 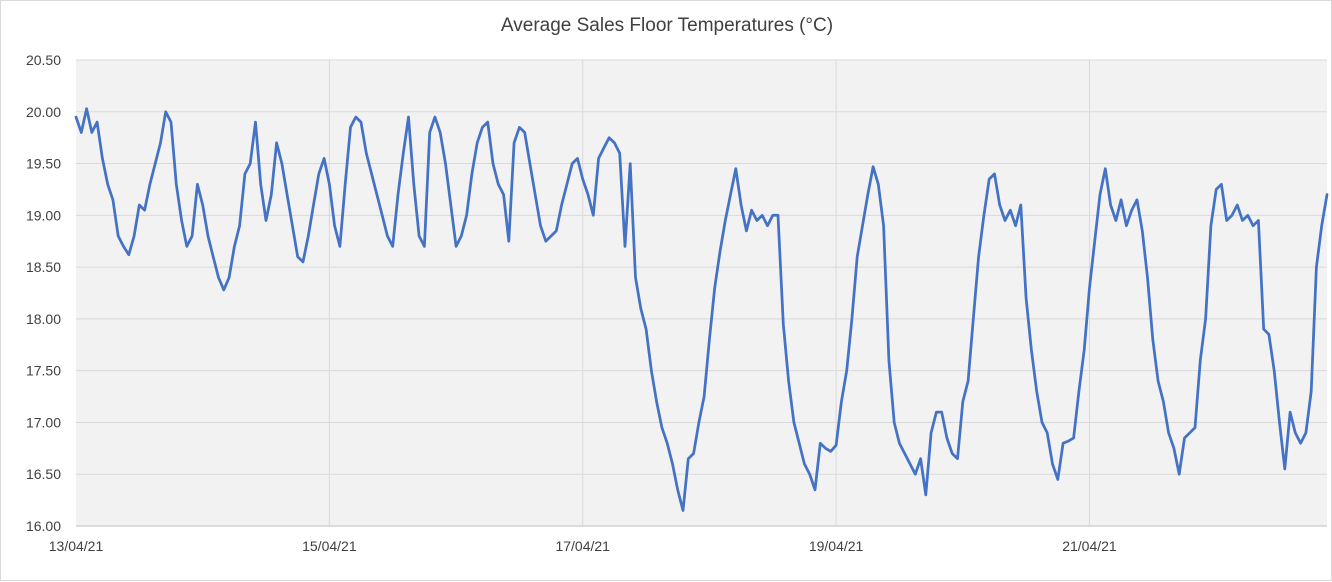 I want to click on x-axis-ticks: 13/04/21 15/04/21 17/04/21 19/04/21 21/04/21, so click(x=583, y=546).